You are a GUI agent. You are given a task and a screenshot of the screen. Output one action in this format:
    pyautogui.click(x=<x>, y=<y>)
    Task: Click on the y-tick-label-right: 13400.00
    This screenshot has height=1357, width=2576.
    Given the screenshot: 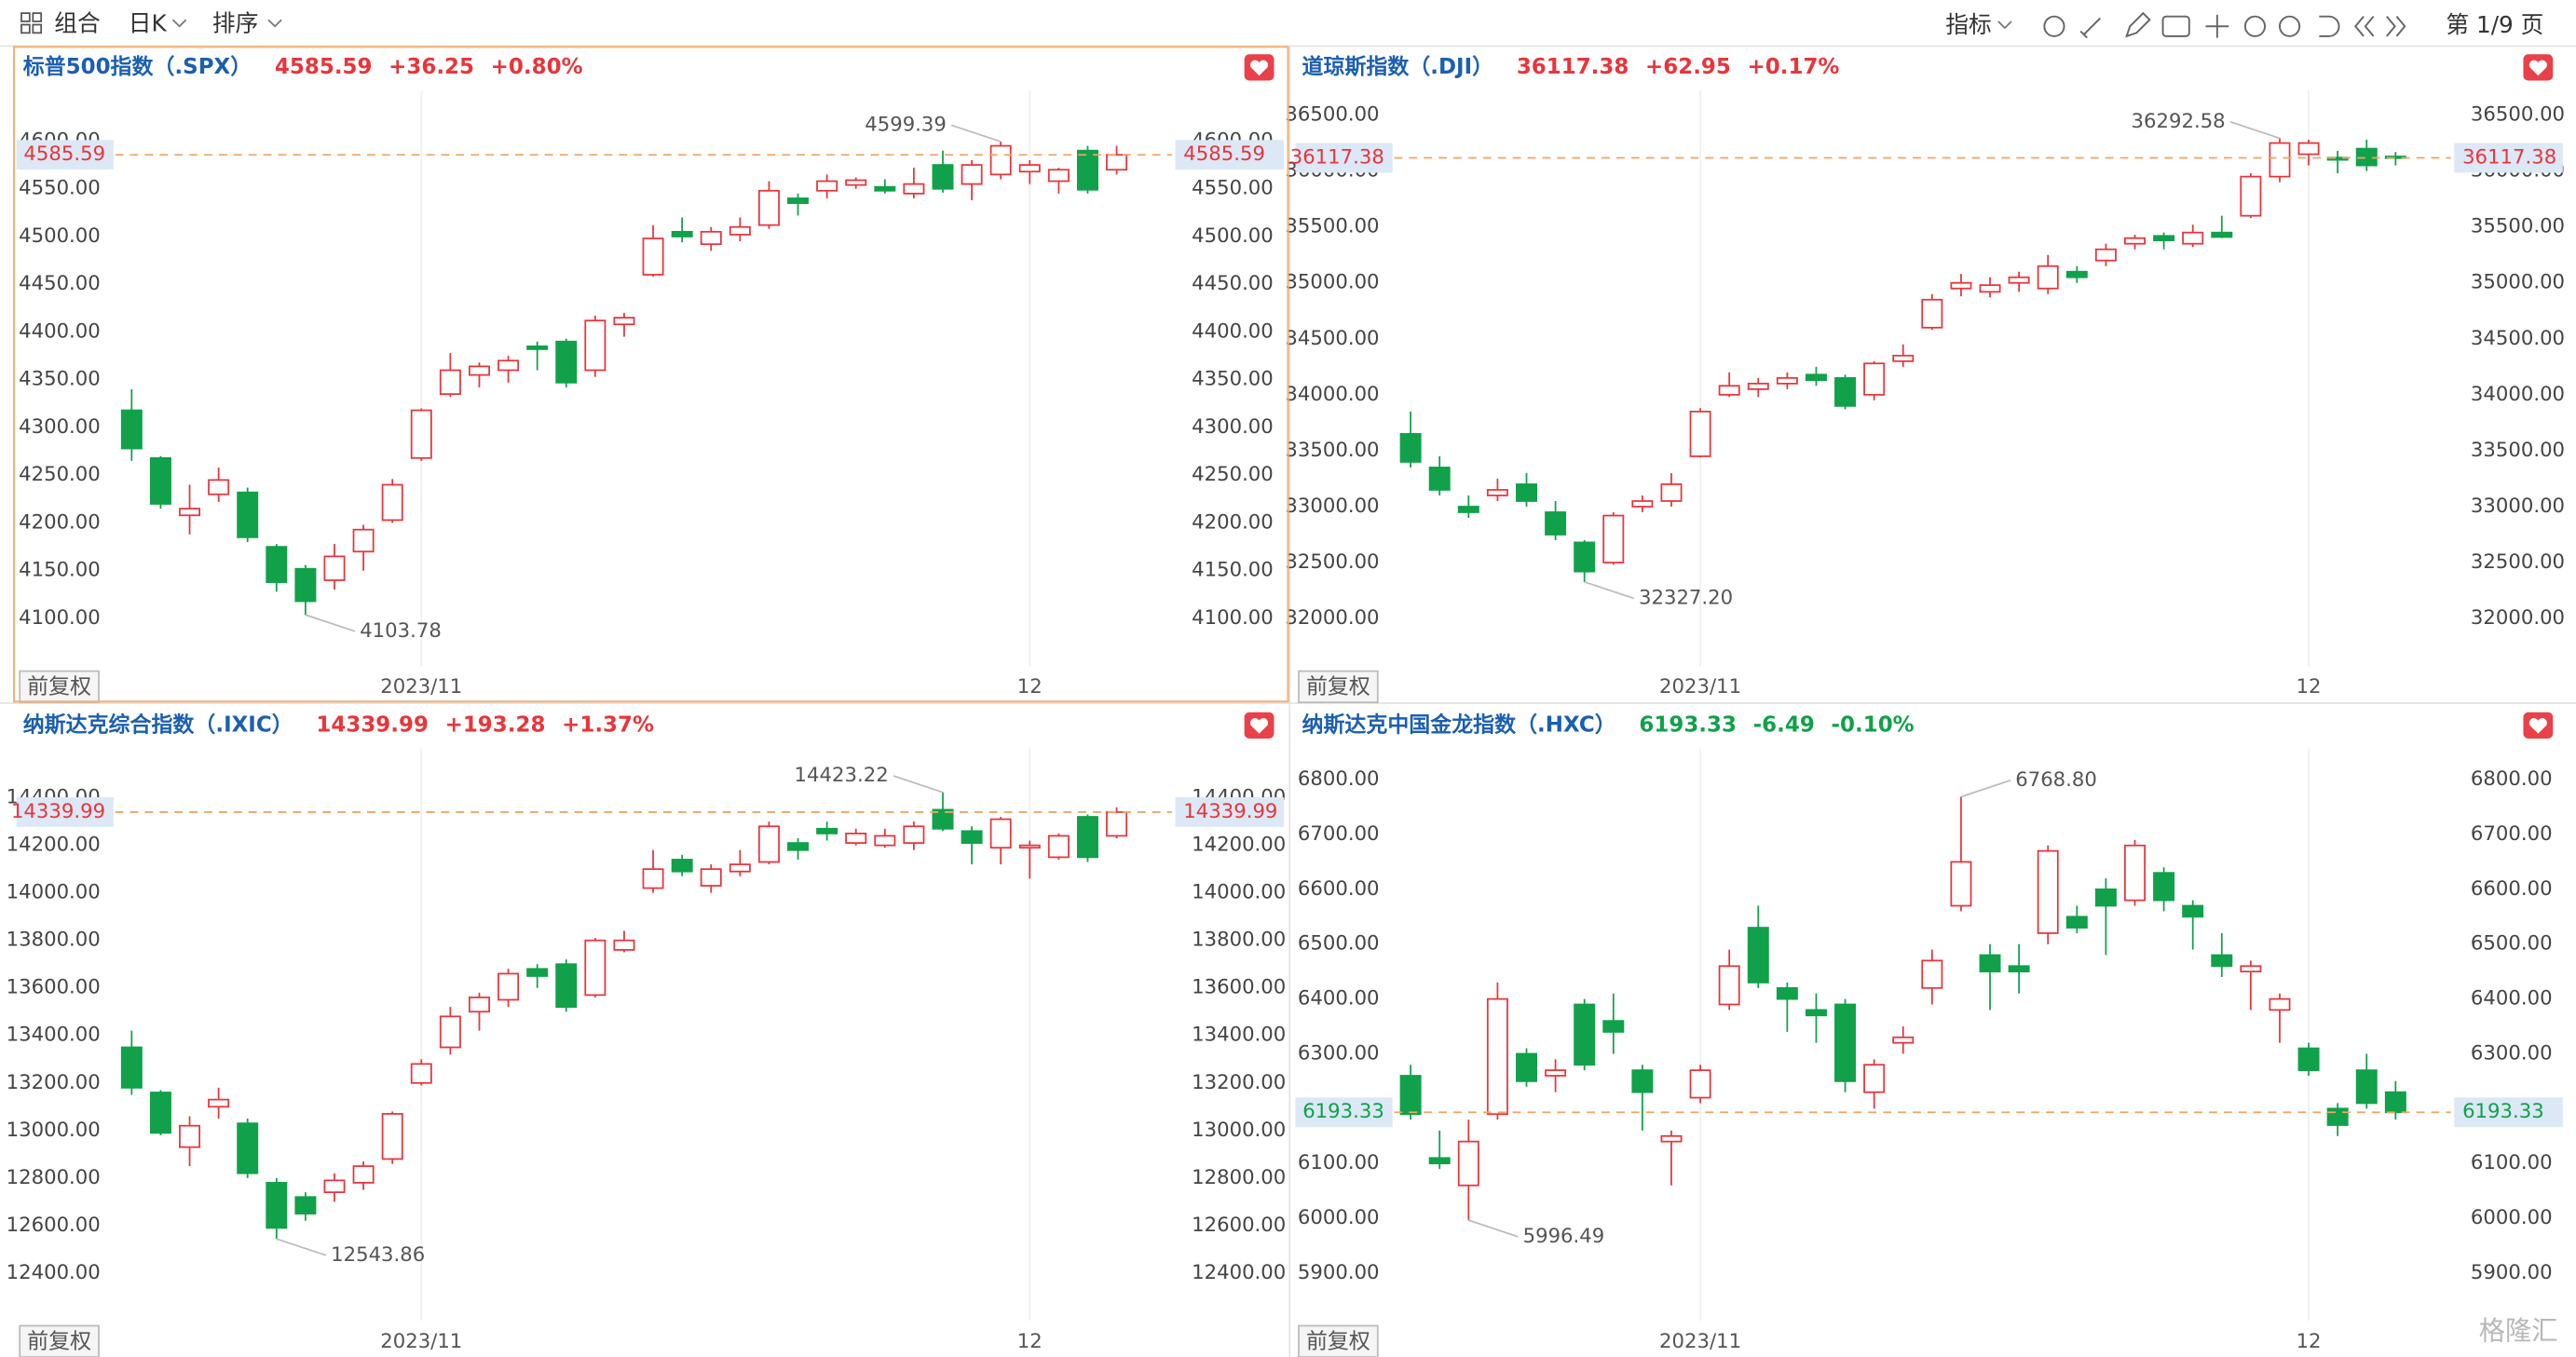 What is the action you would take?
    pyautogui.click(x=1239, y=1034)
    